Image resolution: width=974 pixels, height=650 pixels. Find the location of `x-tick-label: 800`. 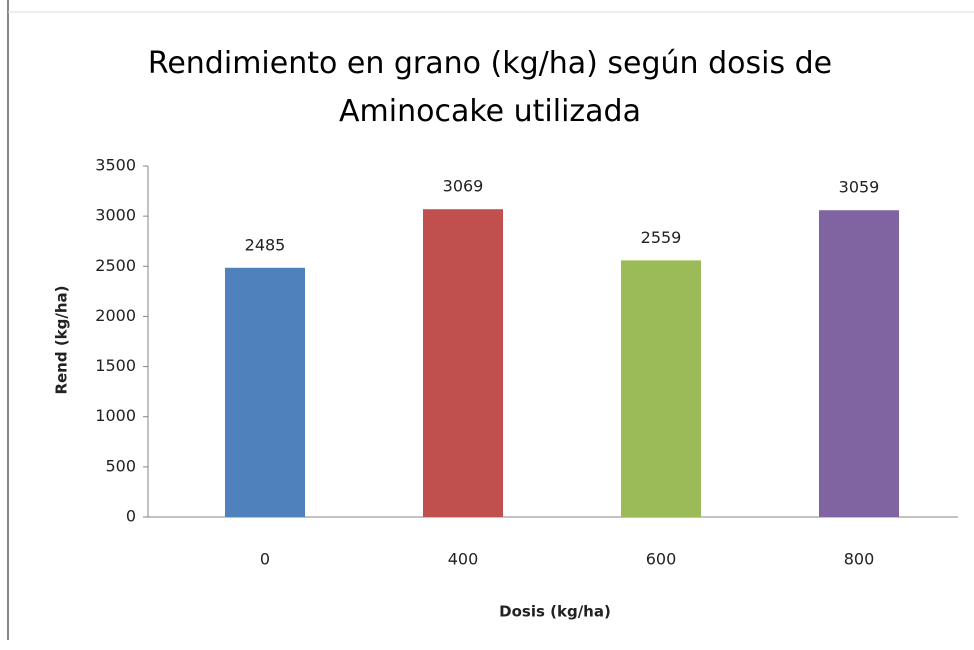

x-tick-label: 800 is located at coordinates (859, 559).